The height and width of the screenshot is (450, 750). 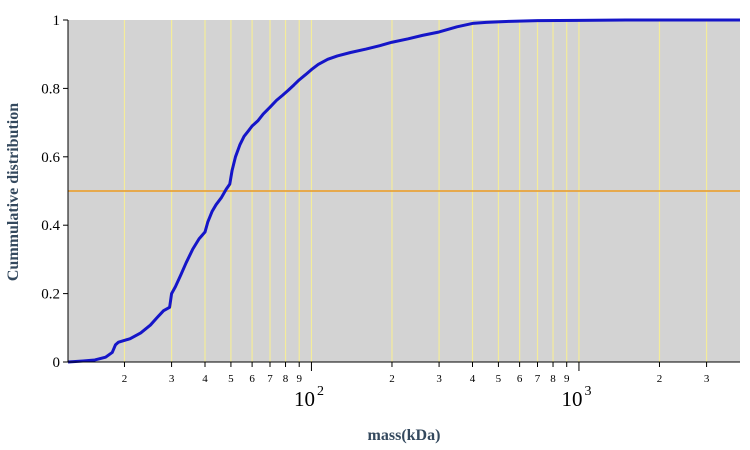 I want to click on y-axis-label: Cummulative distribution, so click(x=13, y=192).